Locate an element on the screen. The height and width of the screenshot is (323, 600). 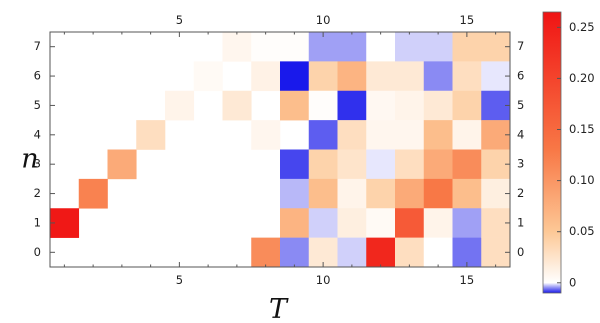
x-tick-label-top: 10 is located at coordinates (323, 20).